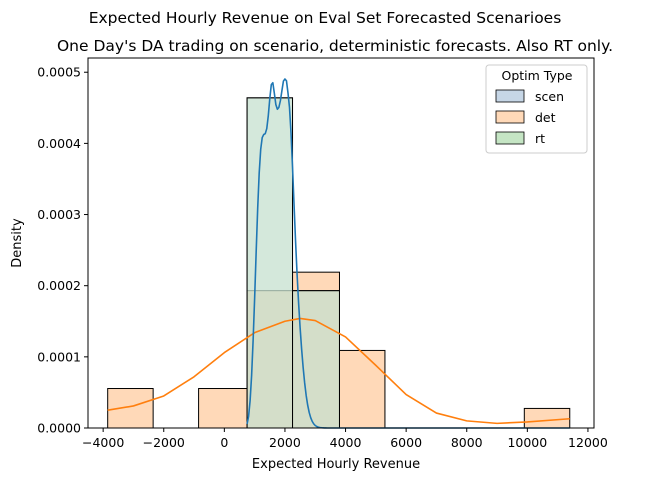  What do you see at coordinates (224, 442) in the screenshot?
I see `x-tick-label-2: 0` at bounding box center [224, 442].